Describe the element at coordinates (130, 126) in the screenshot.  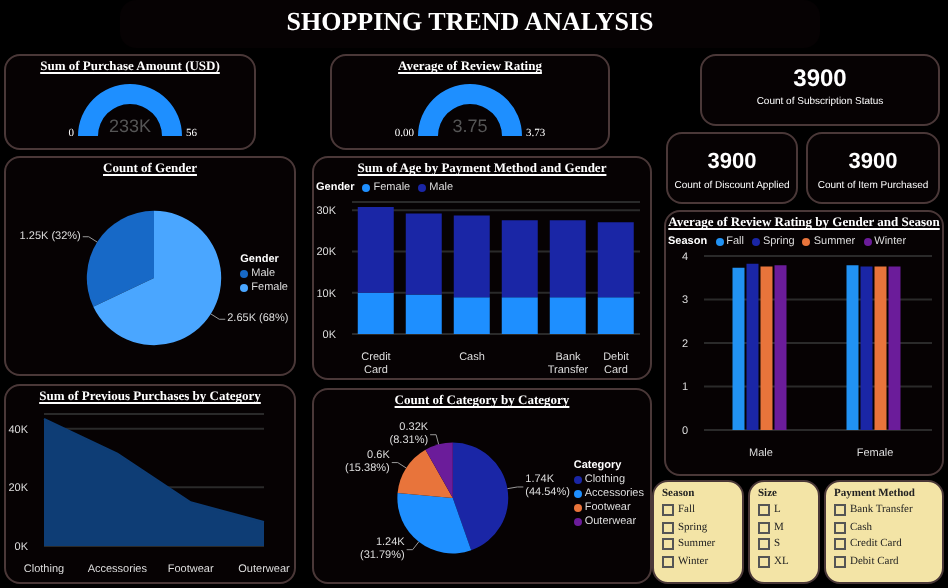
I see `text: 233K` at that location.